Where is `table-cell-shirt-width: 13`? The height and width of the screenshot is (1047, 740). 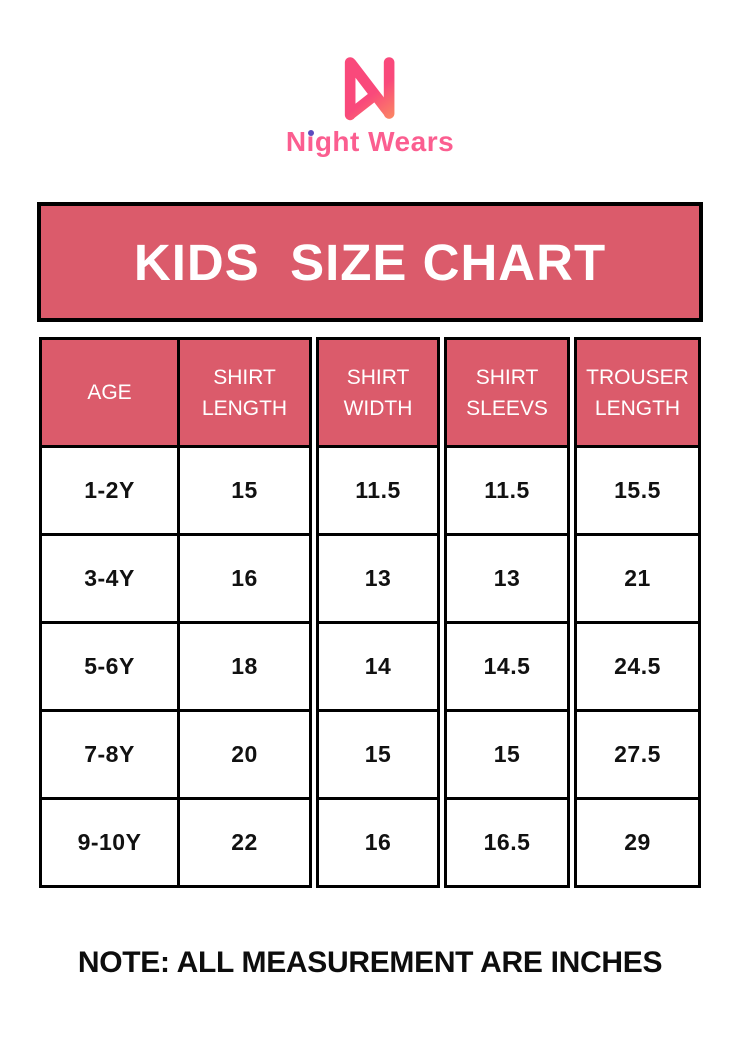
table-cell-shirt-width: 13 is located at coordinates (378, 577).